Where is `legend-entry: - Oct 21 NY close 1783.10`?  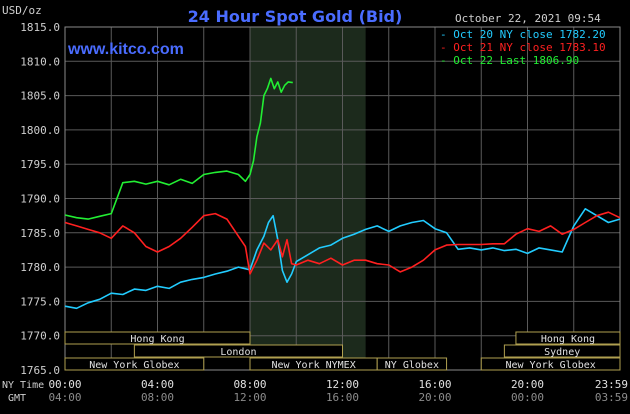 legend-entry: - Oct 21 NY close 1783.10 is located at coordinates (523, 47).